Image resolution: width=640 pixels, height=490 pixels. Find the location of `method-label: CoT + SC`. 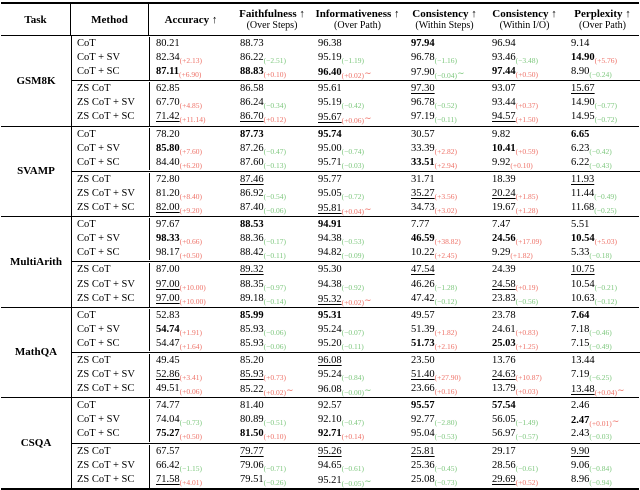

method-label: CoT + SC is located at coordinates (111, 434).